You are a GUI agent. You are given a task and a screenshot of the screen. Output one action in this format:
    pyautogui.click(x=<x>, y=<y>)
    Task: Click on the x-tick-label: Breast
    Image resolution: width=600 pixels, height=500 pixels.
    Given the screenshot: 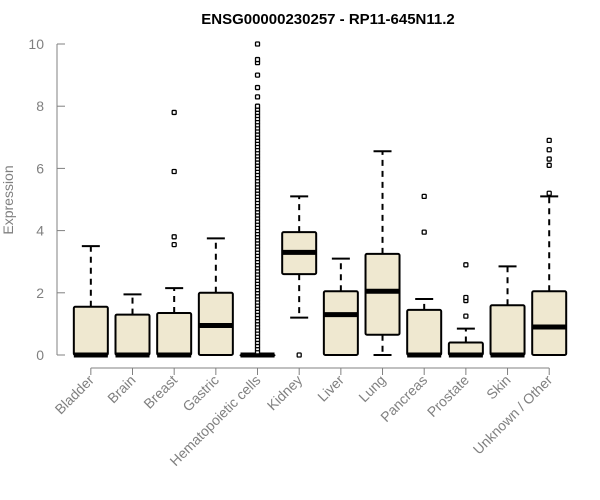 What is the action you would take?
    pyautogui.click(x=160, y=392)
    